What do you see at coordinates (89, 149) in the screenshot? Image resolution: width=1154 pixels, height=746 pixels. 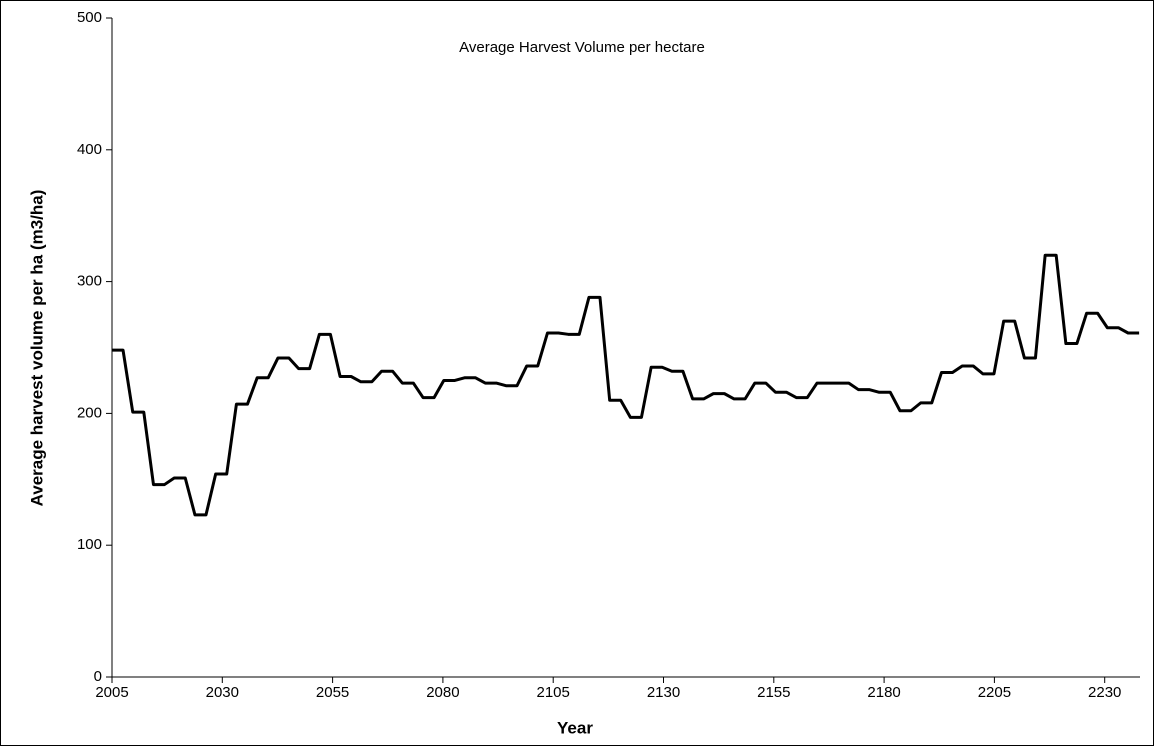 I see `y-tick-label: 400` at bounding box center [89, 149].